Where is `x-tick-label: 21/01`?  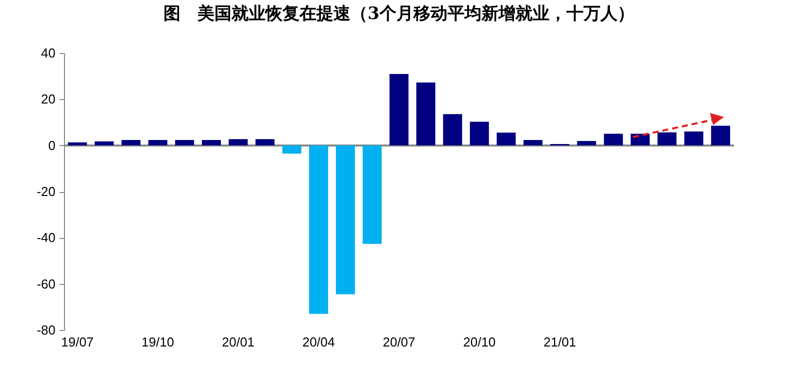 x-tick-label: 21/01 is located at coordinates (560, 342).